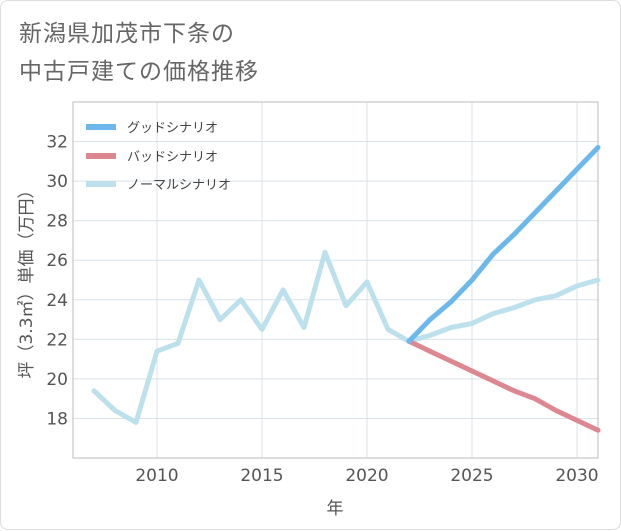 This screenshot has width=621, height=531. Describe the element at coordinates (57, 261) in the screenshot. I see `y-tick-label-26: 26` at that location.